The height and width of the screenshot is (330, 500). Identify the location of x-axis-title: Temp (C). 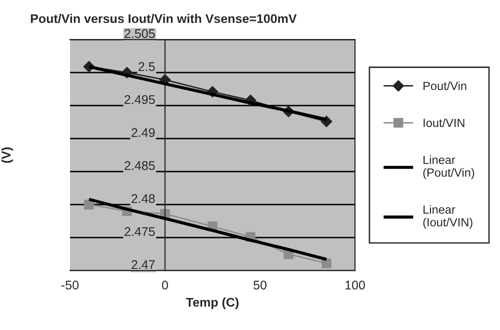
(212, 304).